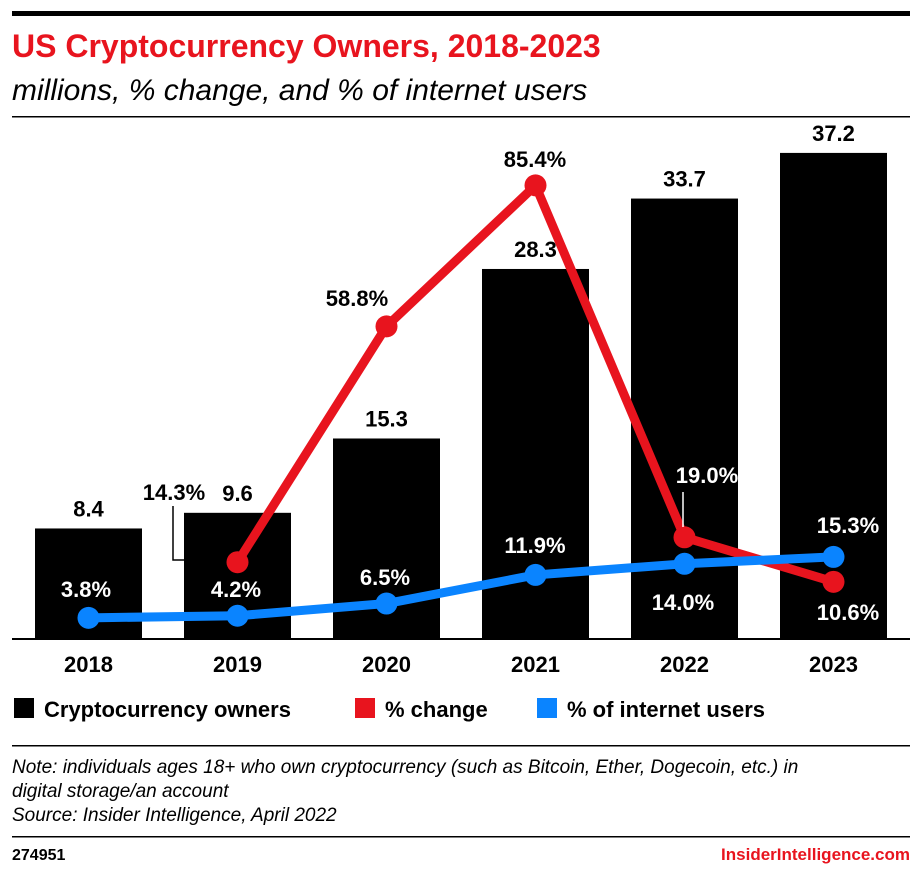 The image size is (922, 875). Describe the element at coordinates (88, 508) in the screenshot. I see `bar-value-label: 8.4` at that location.